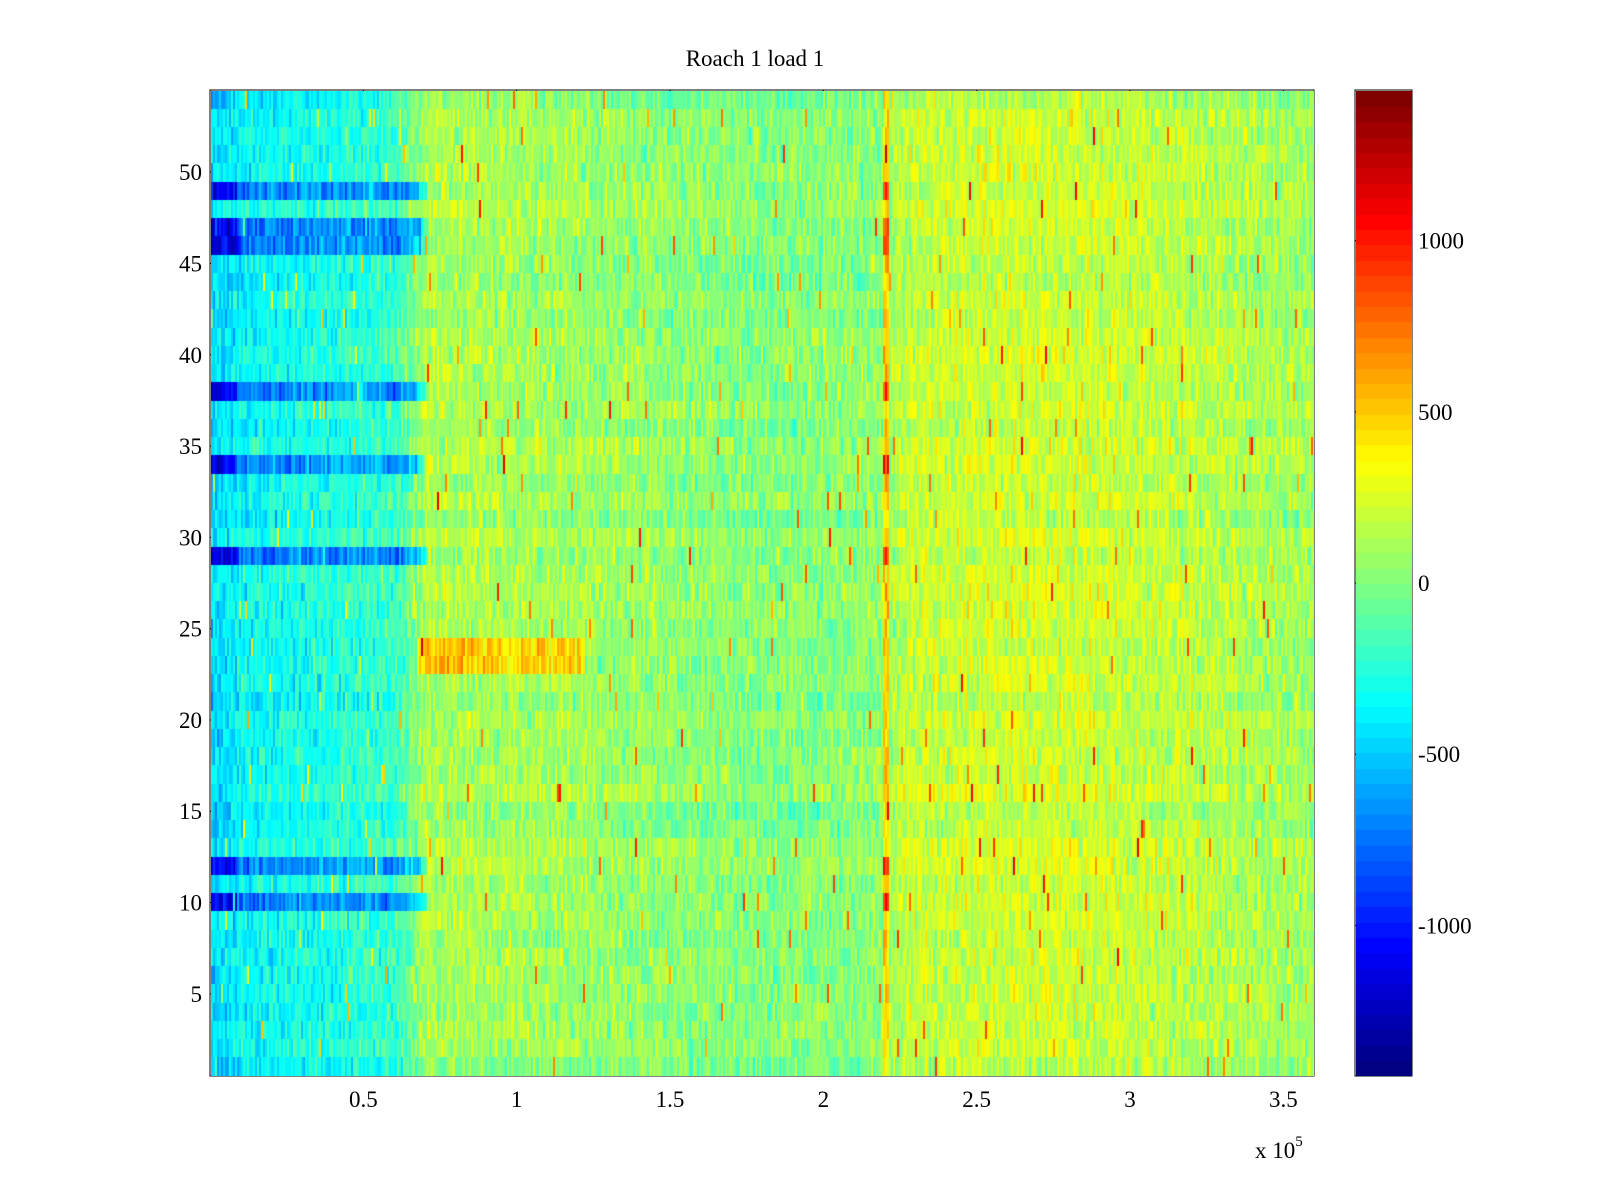  What do you see at coordinates (1413, 583) in the screenshot?
I see `colorbar-axis: 1000 500 0 -500 -1000` at bounding box center [1413, 583].